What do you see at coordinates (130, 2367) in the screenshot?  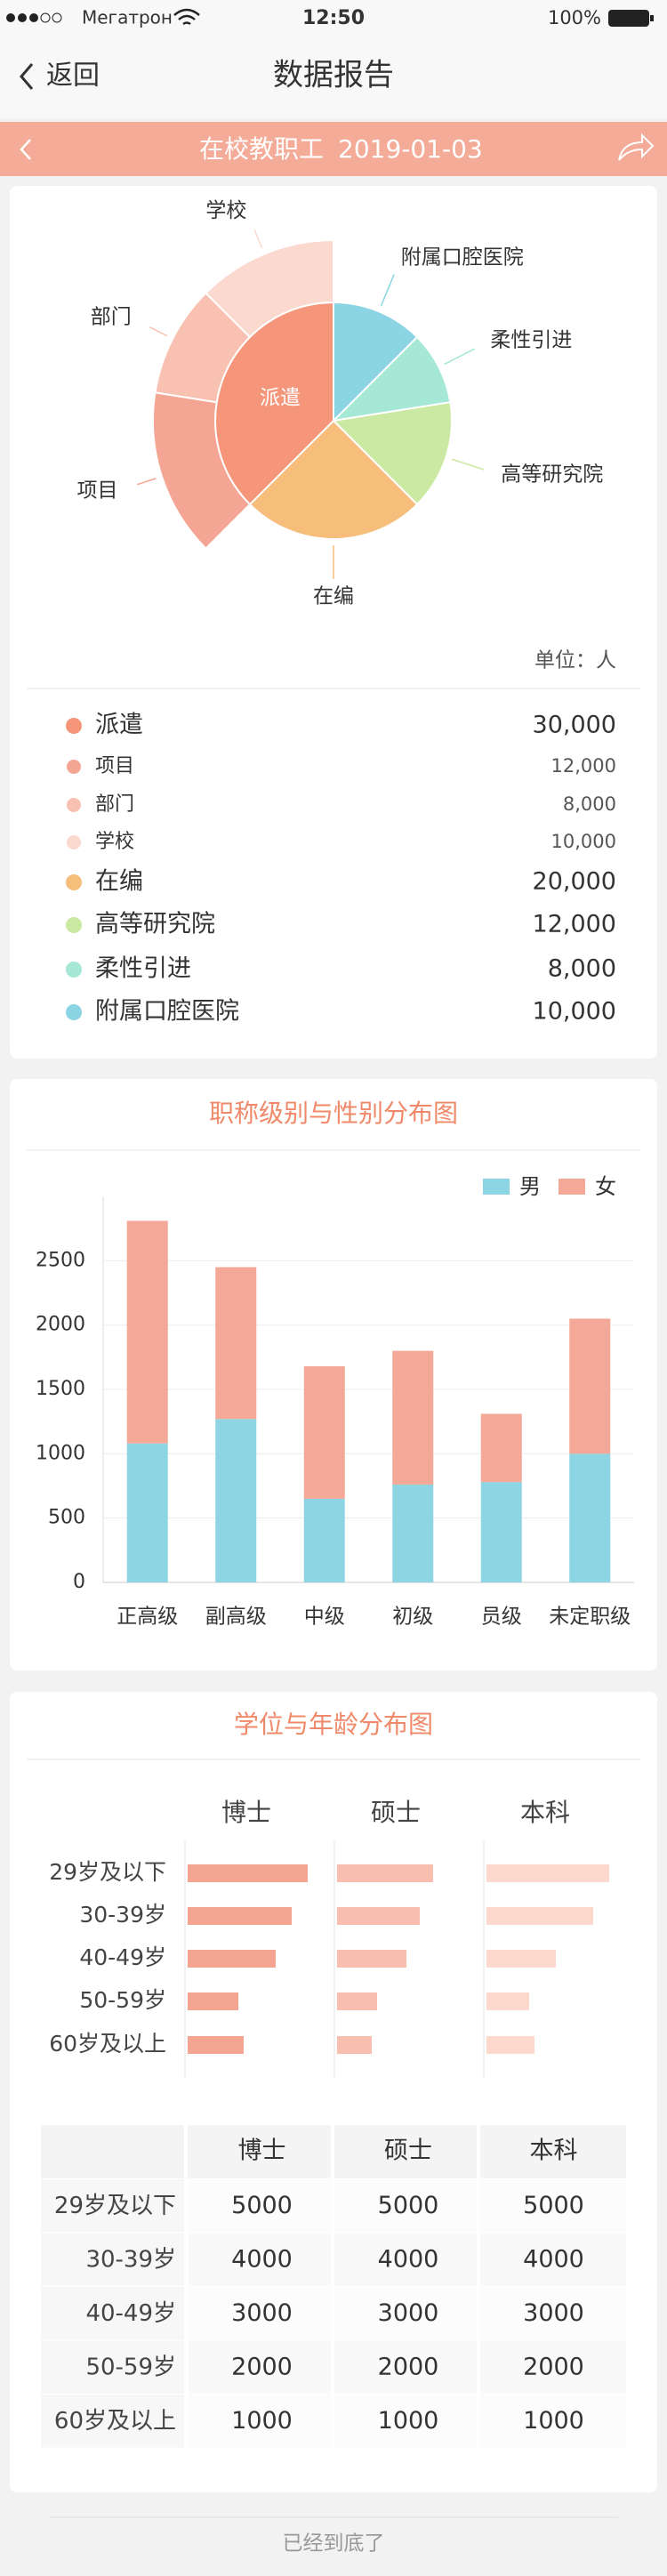 I see `table-row-label: 50-59岁` at bounding box center [130, 2367].